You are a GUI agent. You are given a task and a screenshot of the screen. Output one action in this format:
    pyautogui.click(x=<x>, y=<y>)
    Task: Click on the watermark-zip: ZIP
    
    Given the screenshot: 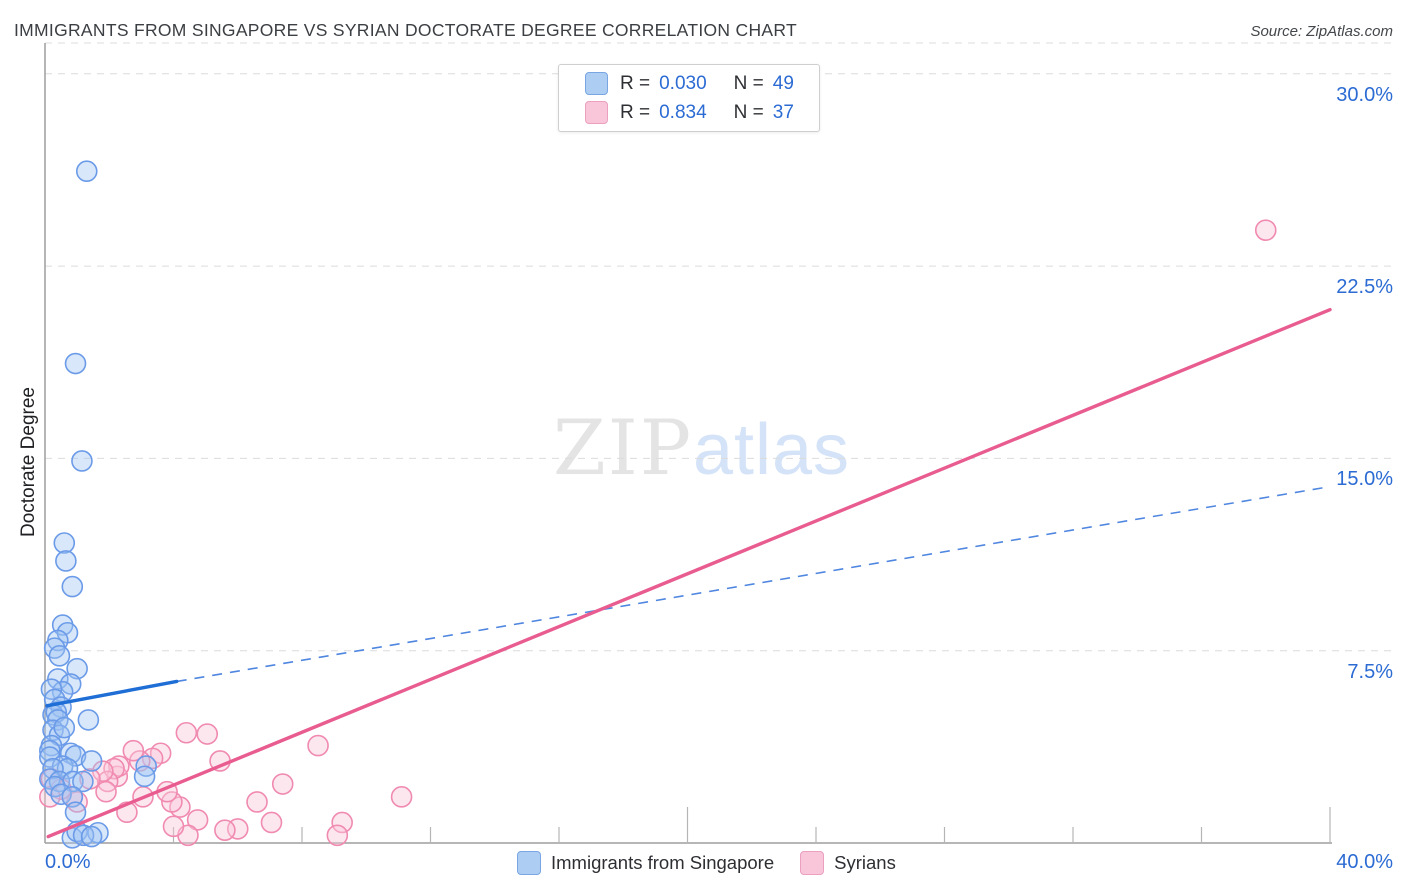 What is the action you would take?
    pyautogui.click(x=623, y=447)
    